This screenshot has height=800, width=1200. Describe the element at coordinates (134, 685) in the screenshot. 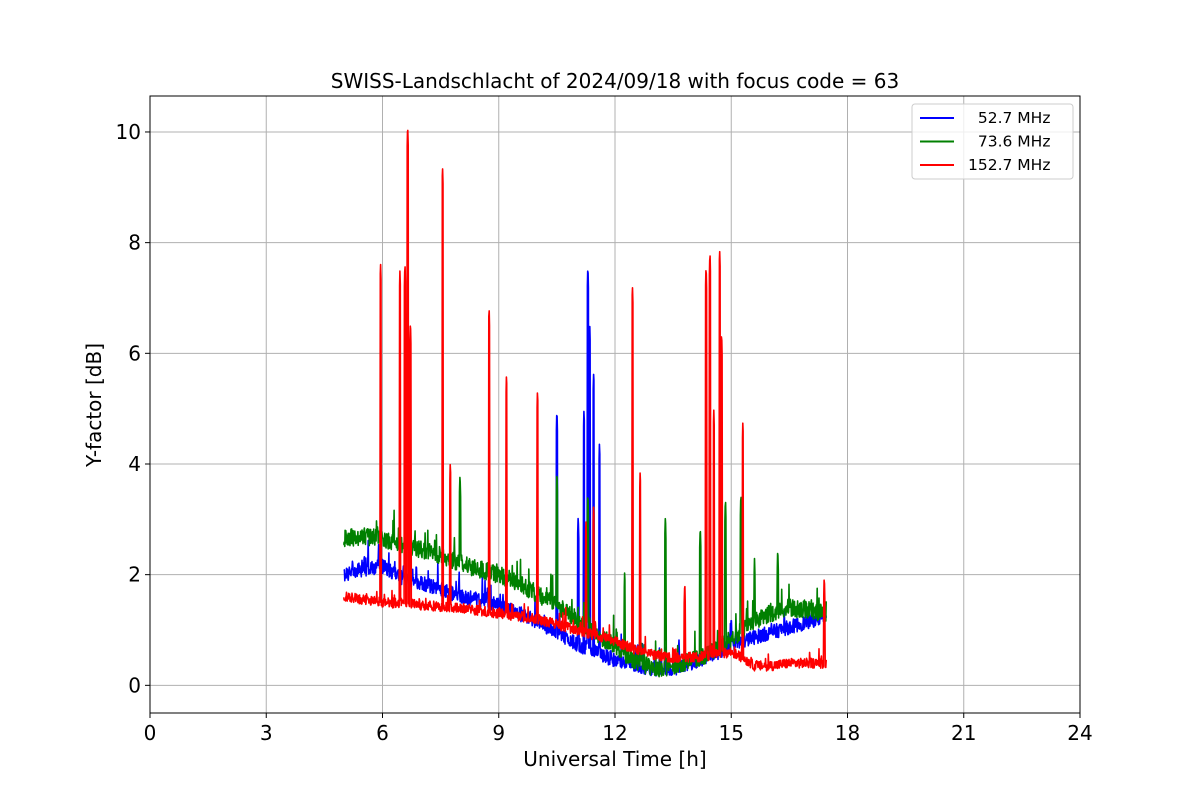

I see `y-tick-label: 0` at that location.